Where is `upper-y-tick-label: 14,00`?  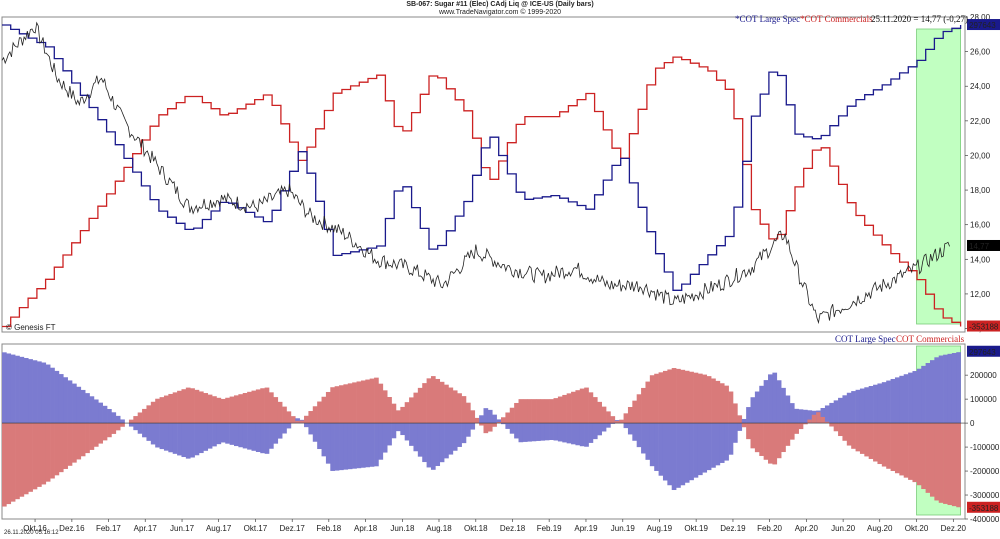
upper-y-tick-label: 14,00 is located at coordinates (980, 259).